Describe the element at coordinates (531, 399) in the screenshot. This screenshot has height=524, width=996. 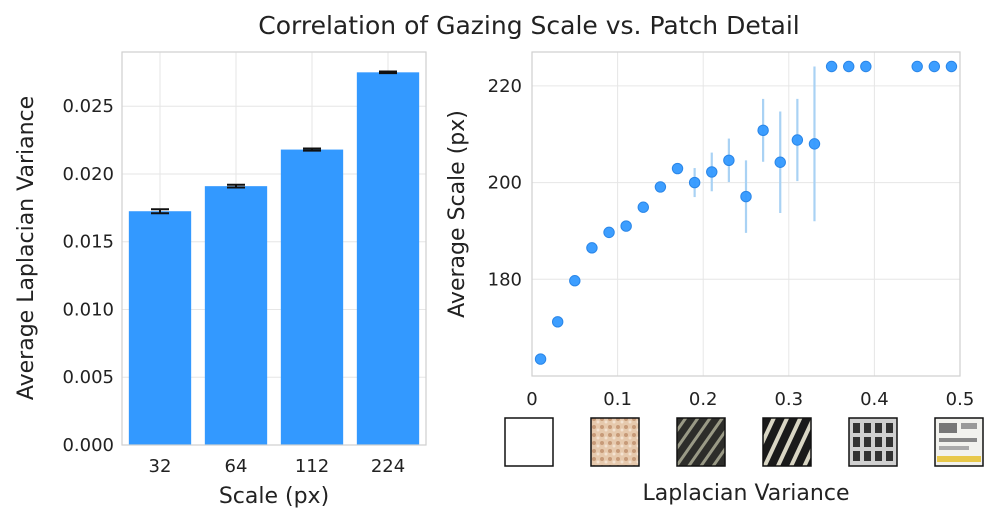
I see `scatter-x-tick-label: 0` at that location.